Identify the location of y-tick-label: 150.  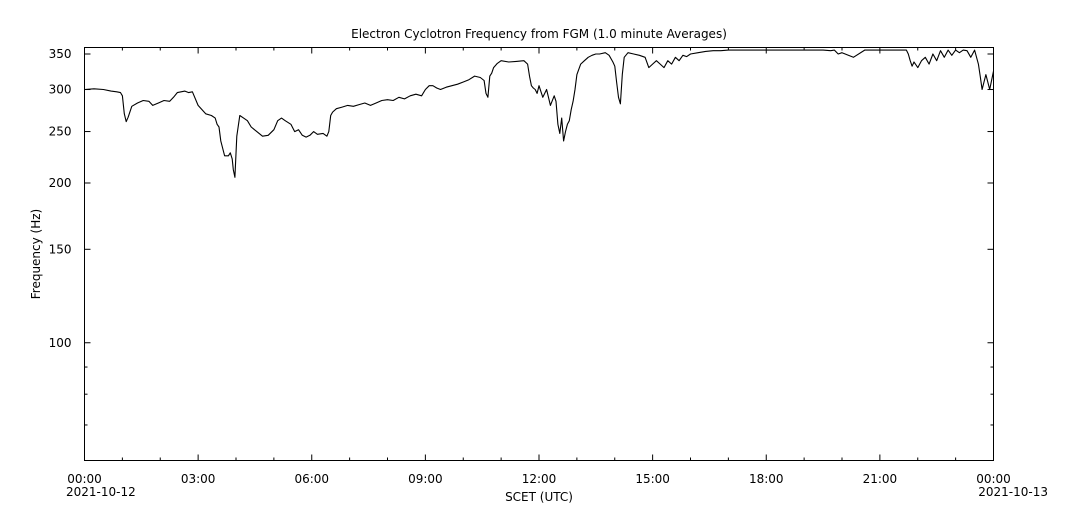
(60, 249).